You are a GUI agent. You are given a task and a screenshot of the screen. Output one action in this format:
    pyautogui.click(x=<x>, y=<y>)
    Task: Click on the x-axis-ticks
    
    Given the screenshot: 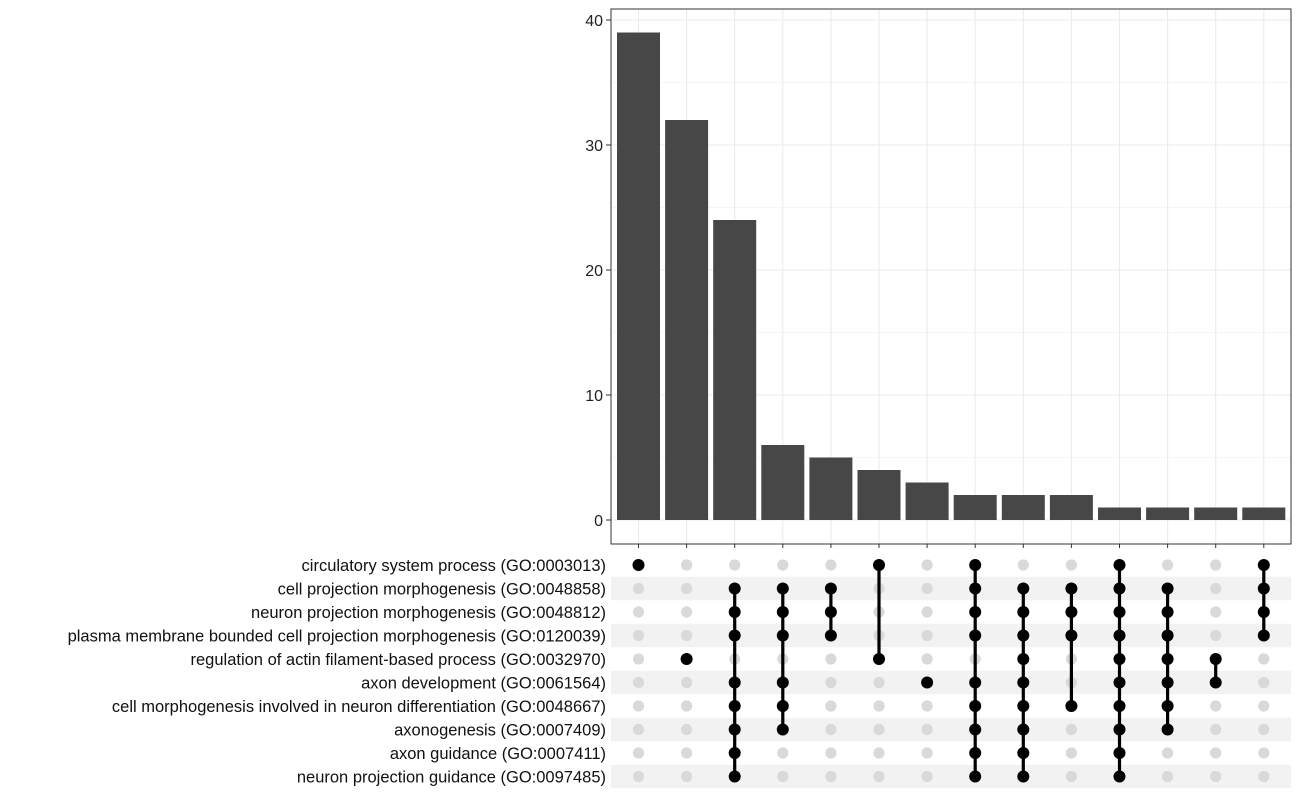 What is the action you would take?
    pyautogui.click(x=951, y=546)
    